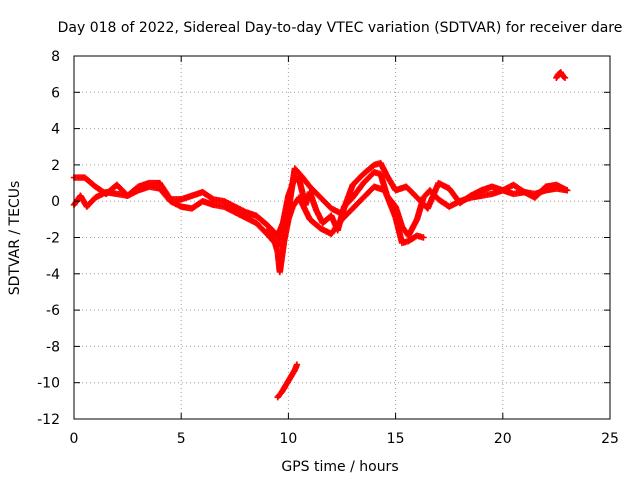 The image size is (640, 480). What do you see at coordinates (503, 439) in the screenshot?
I see `x-tick-label: 20` at bounding box center [503, 439].